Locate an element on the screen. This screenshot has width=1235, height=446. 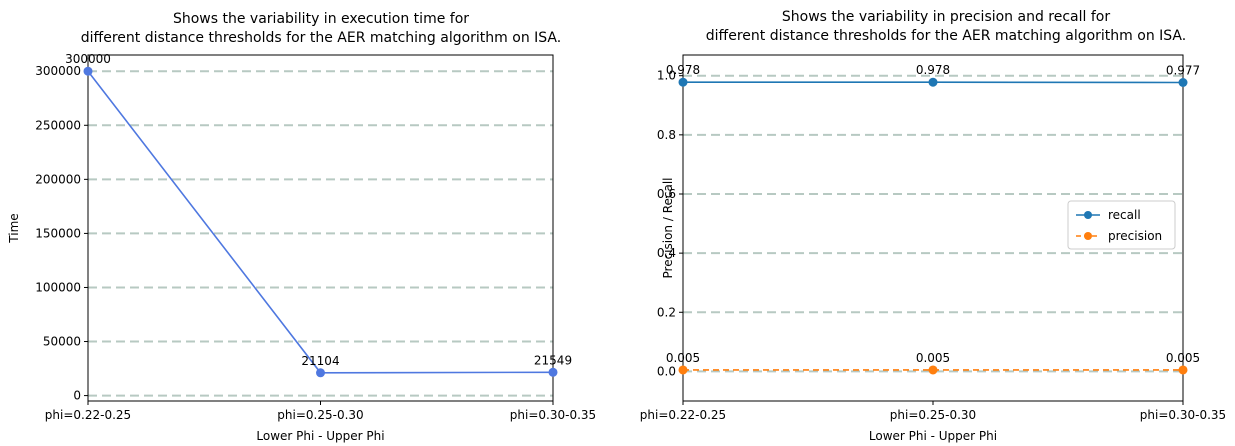
data-label: 0.977 is located at coordinates (1183, 71).